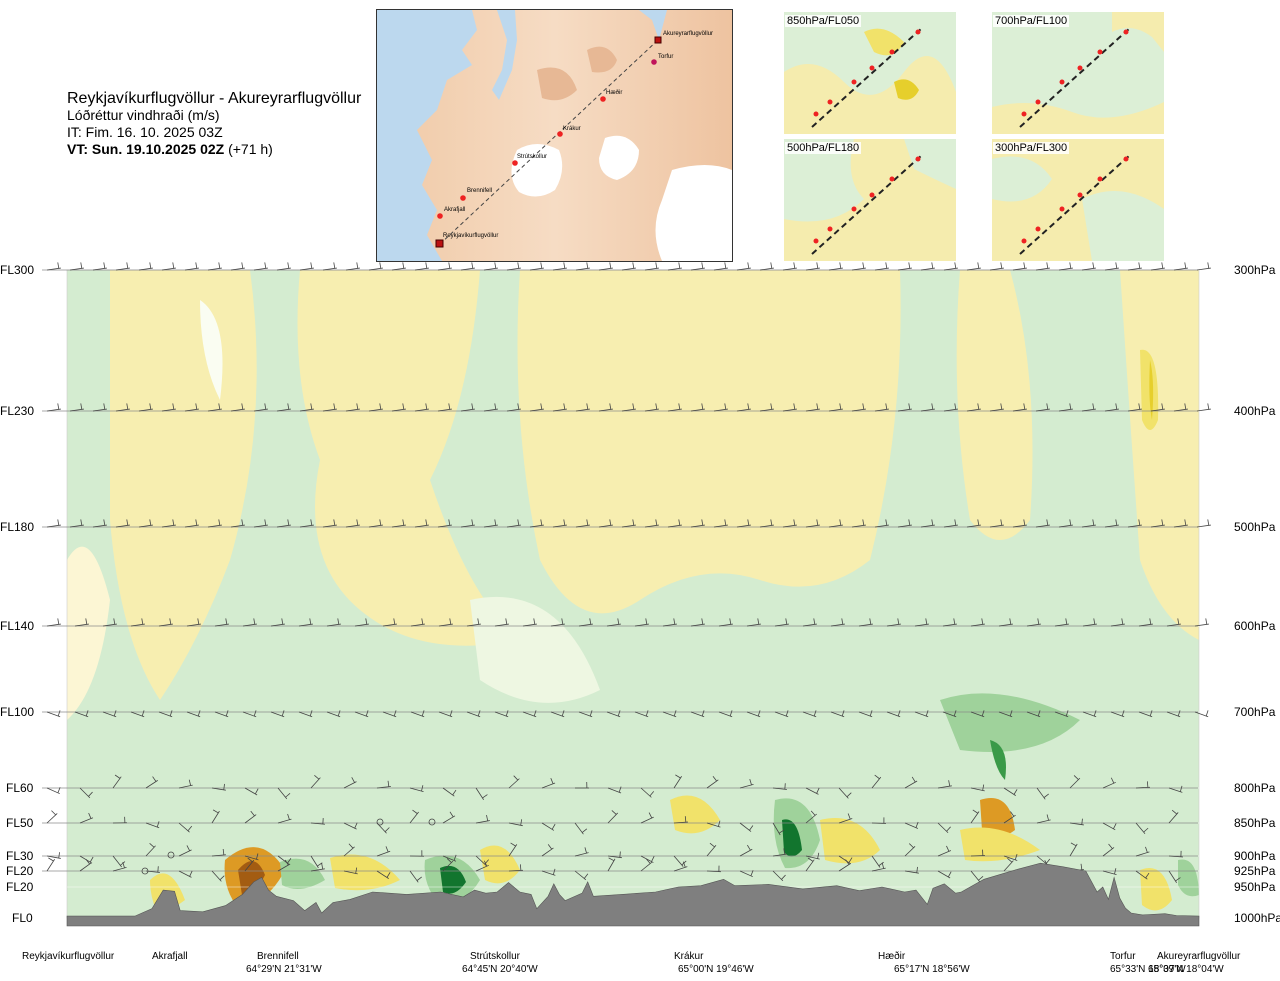  What do you see at coordinates (22, 918) in the screenshot?
I see `fl-label-1000: FL0` at bounding box center [22, 918].